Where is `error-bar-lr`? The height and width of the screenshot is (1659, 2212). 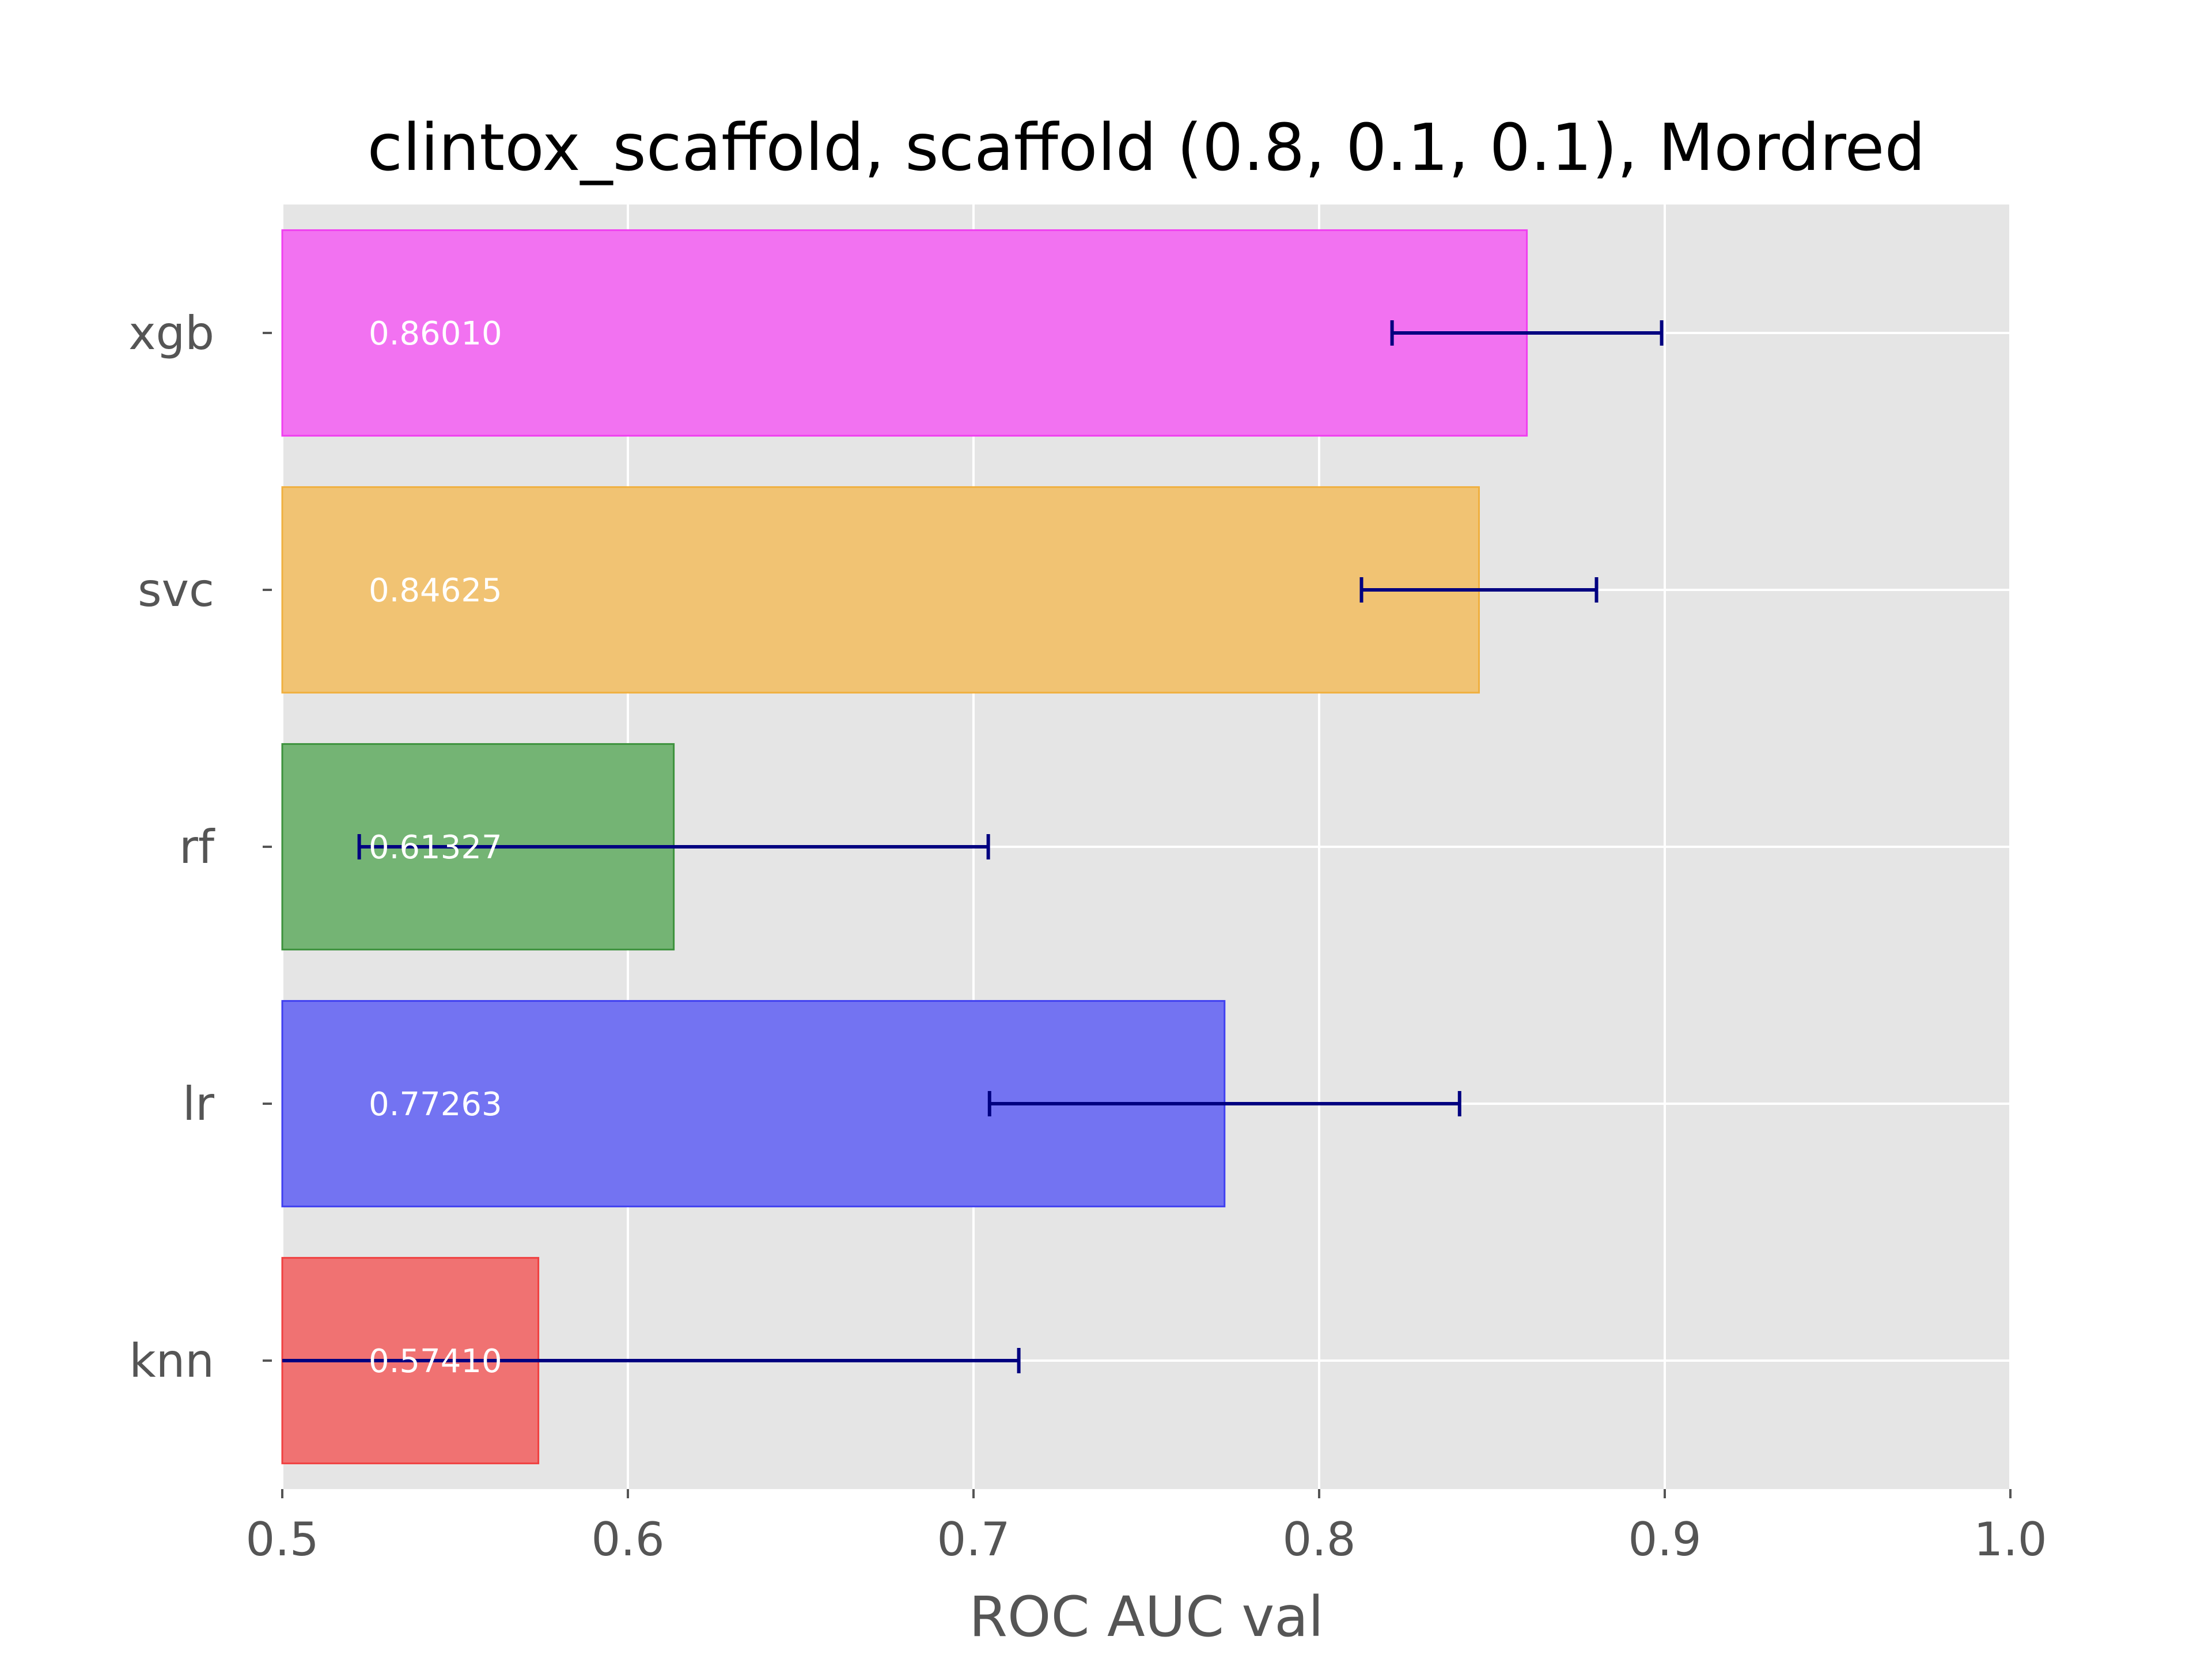
error-bar-lr is located at coordinates (1224, 1103).